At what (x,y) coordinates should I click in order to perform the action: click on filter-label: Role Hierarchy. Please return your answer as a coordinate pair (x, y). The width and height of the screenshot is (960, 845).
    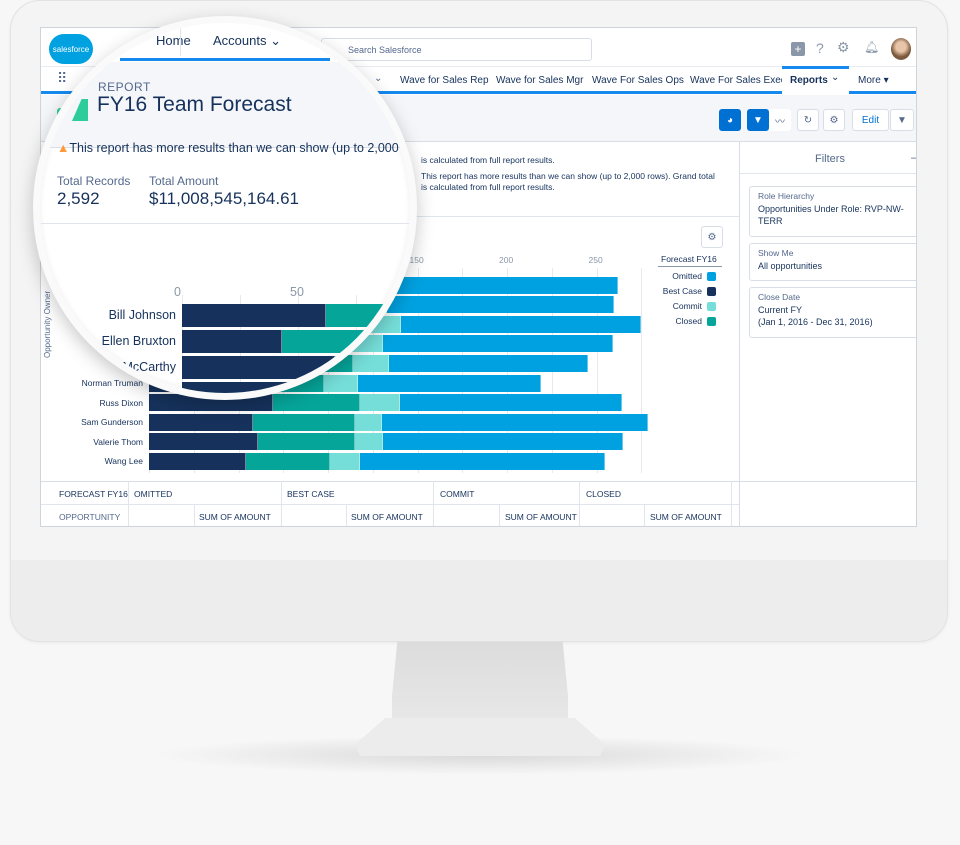
    Looking at the image, I should click on (786, 196).